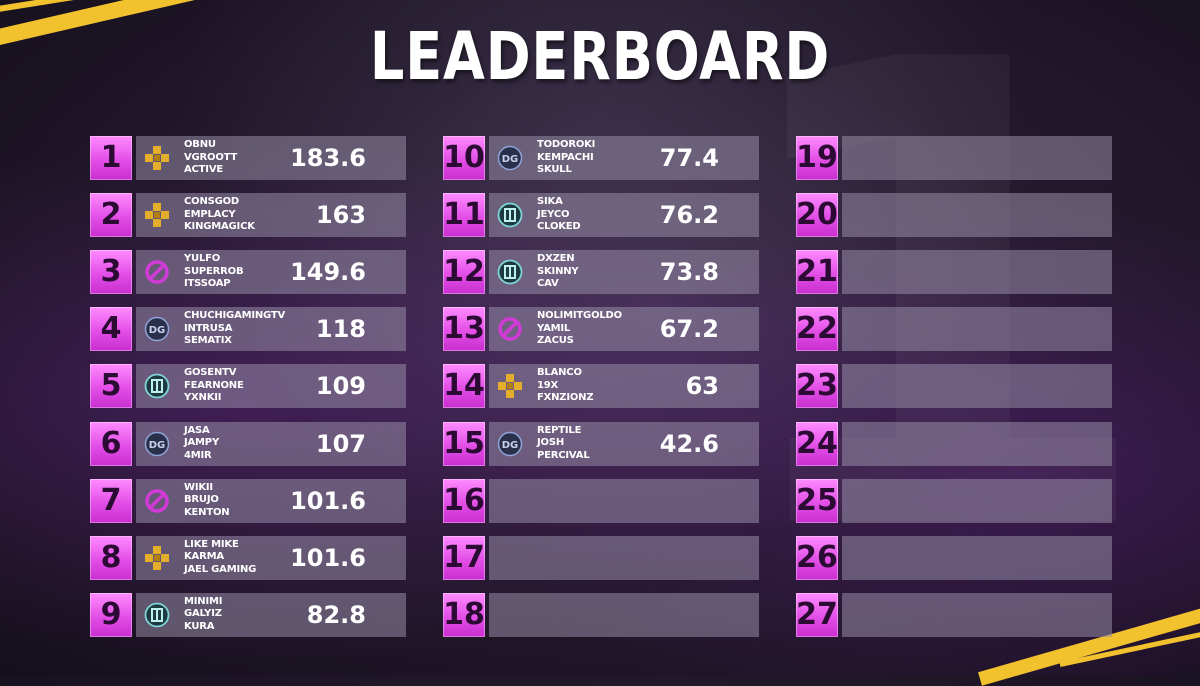 This screenshot has height=686, width=1200. I want to click on team-score: 107, so click(340, 443).